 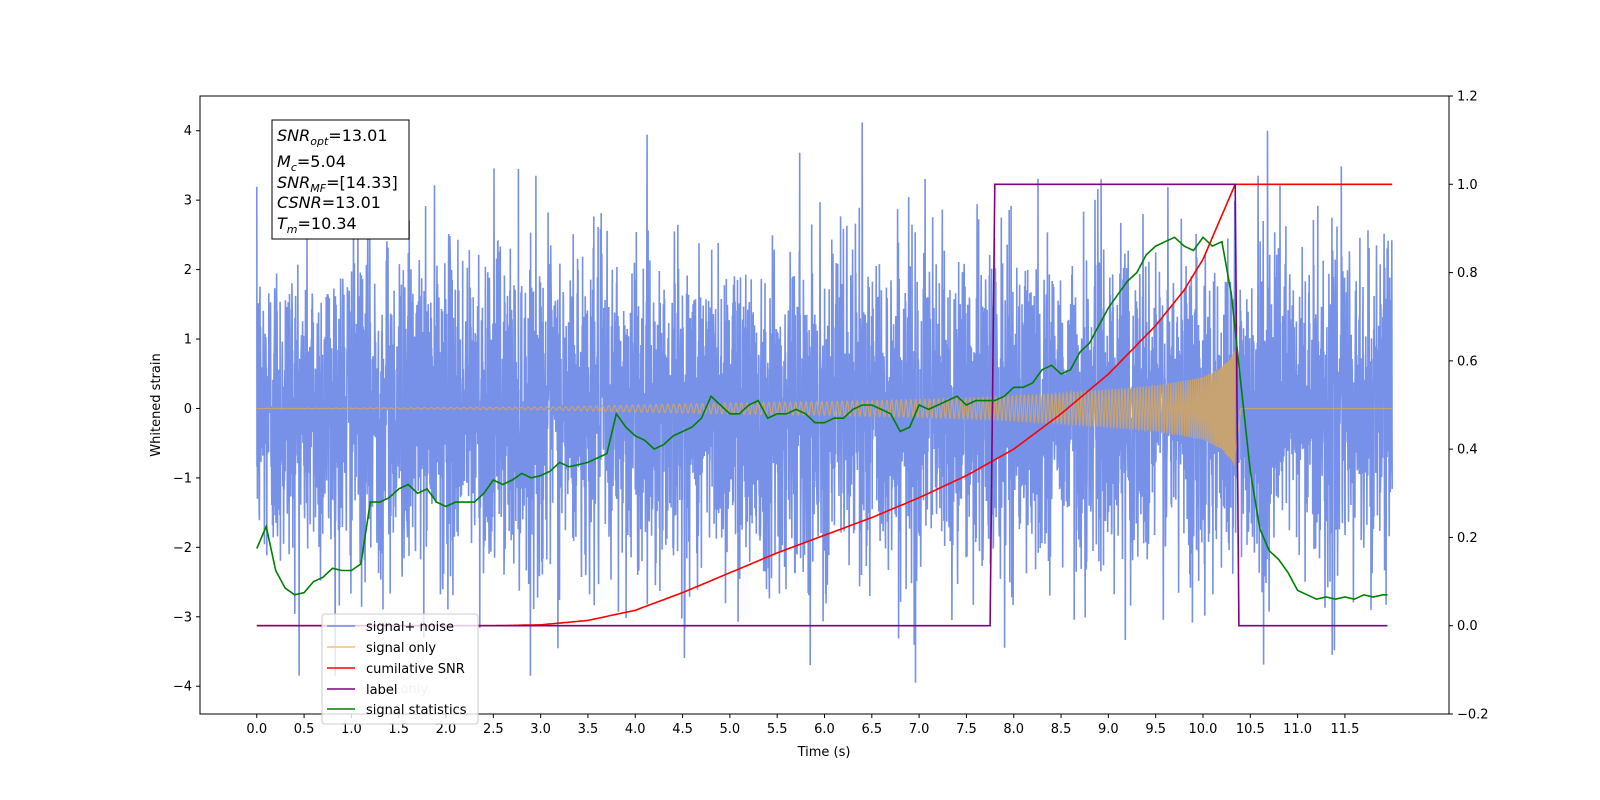 I want to click on y-tick-label: −2, so click(x=182, y=548).